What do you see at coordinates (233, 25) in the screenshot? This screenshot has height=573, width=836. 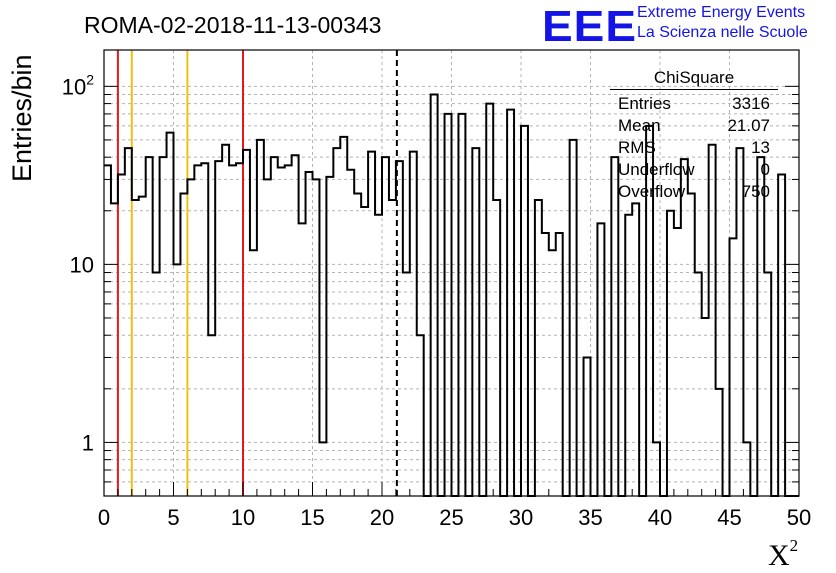 I see `run-title: ROMA-02-2018-11-13-00343` at bounding box center [233, 25].